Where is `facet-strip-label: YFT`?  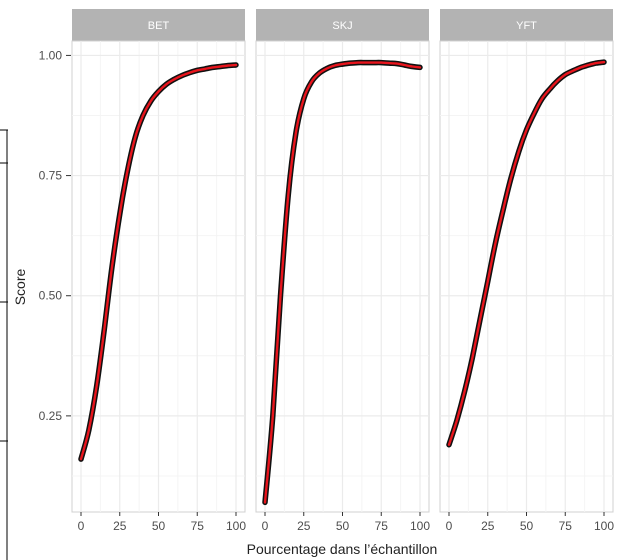
facet-strip-label: YFT is located at coordinates (526, 26).